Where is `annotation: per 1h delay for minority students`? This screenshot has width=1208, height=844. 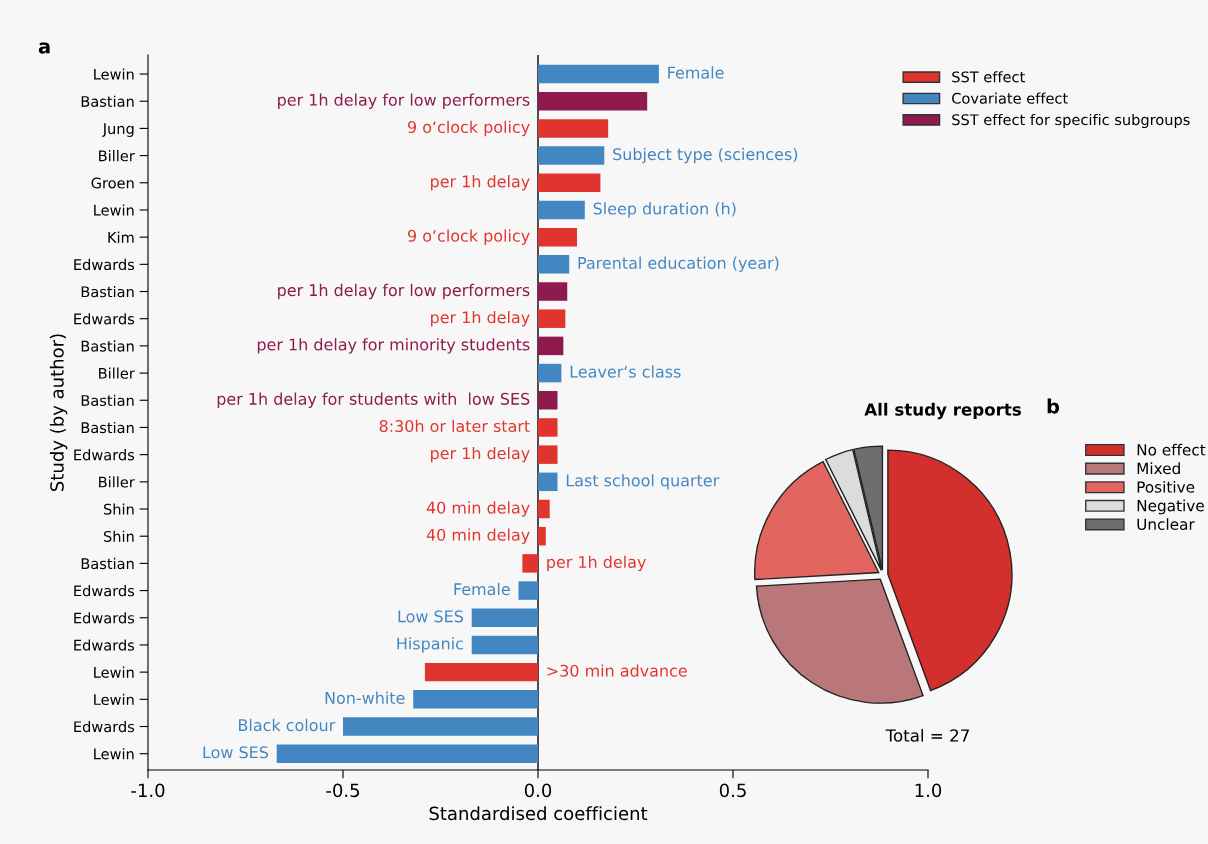 annotation: per 1h delay for minority students is located at coordinates (393, 346).